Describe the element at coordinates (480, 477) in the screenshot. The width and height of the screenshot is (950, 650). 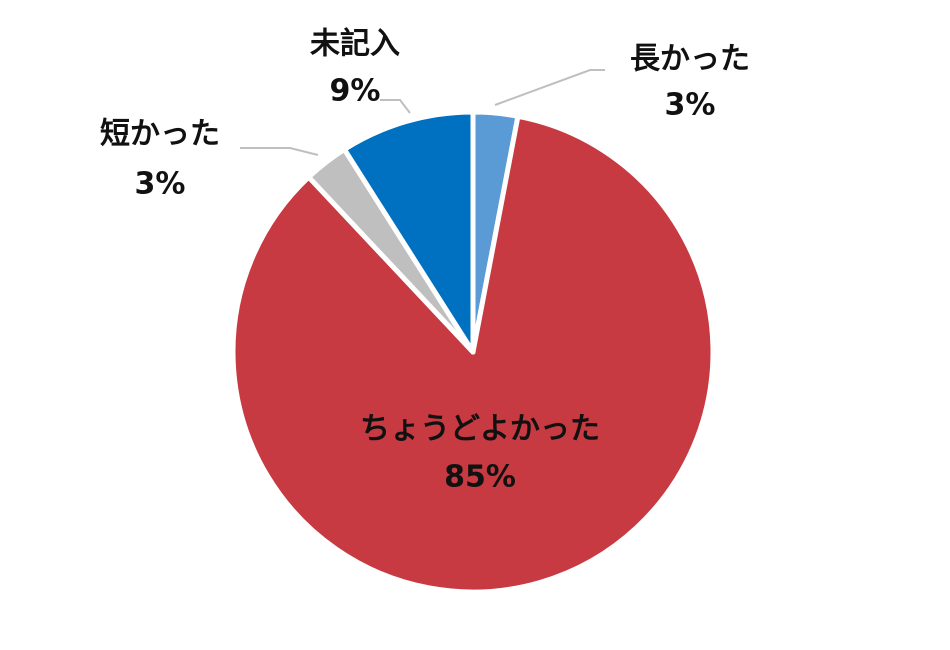
I see `value-label: 85%` at that location.